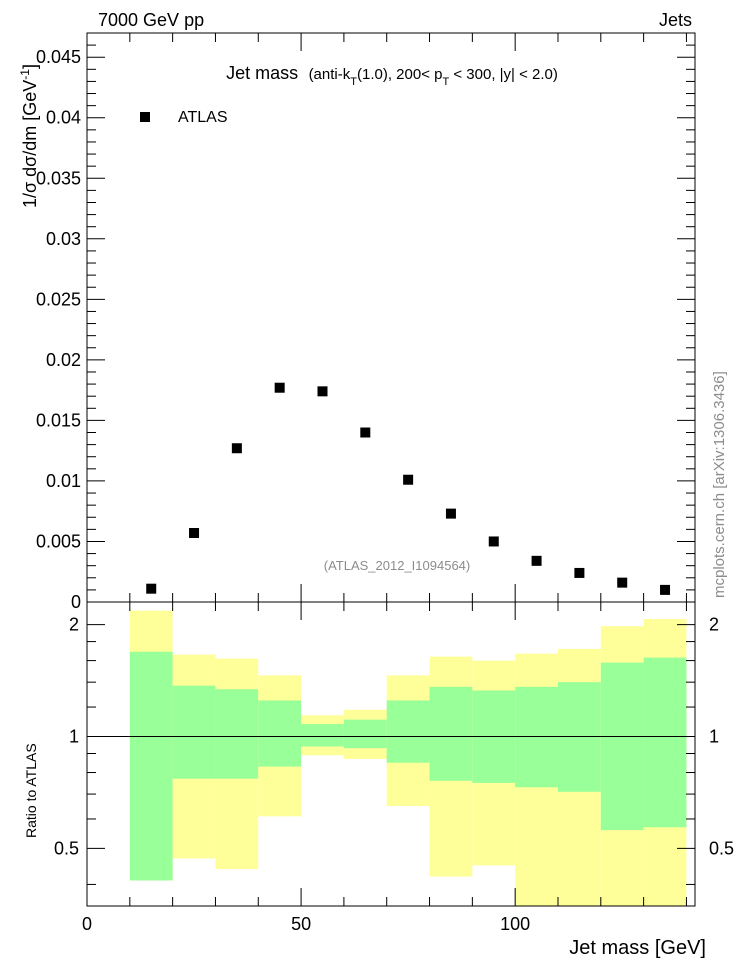 This screenshot has width=746, height=977. I want to click on y-tick-label: 0.015, so click(58, 420).